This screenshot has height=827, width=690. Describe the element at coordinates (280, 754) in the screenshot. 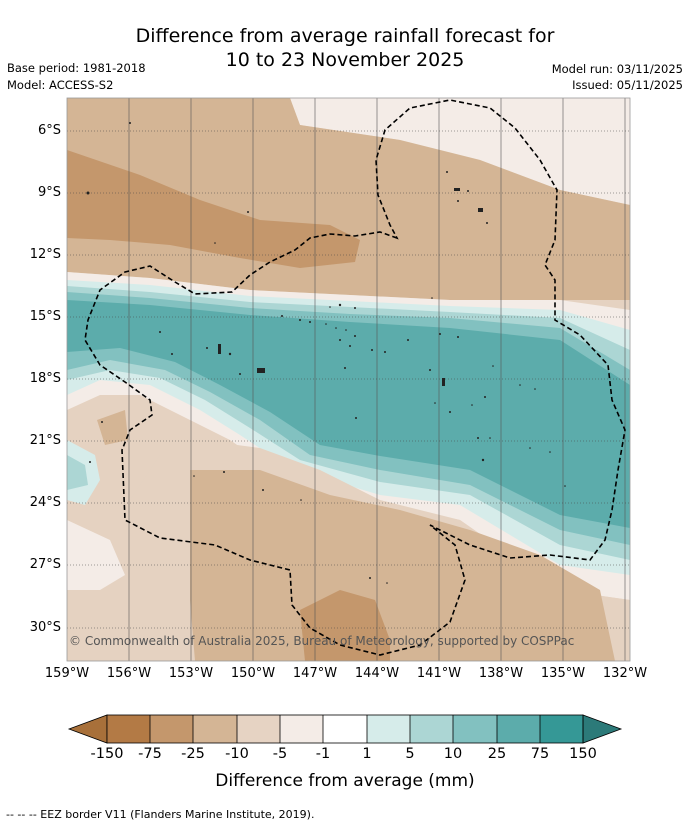

I see `colorbar-tick: -5` at that location.